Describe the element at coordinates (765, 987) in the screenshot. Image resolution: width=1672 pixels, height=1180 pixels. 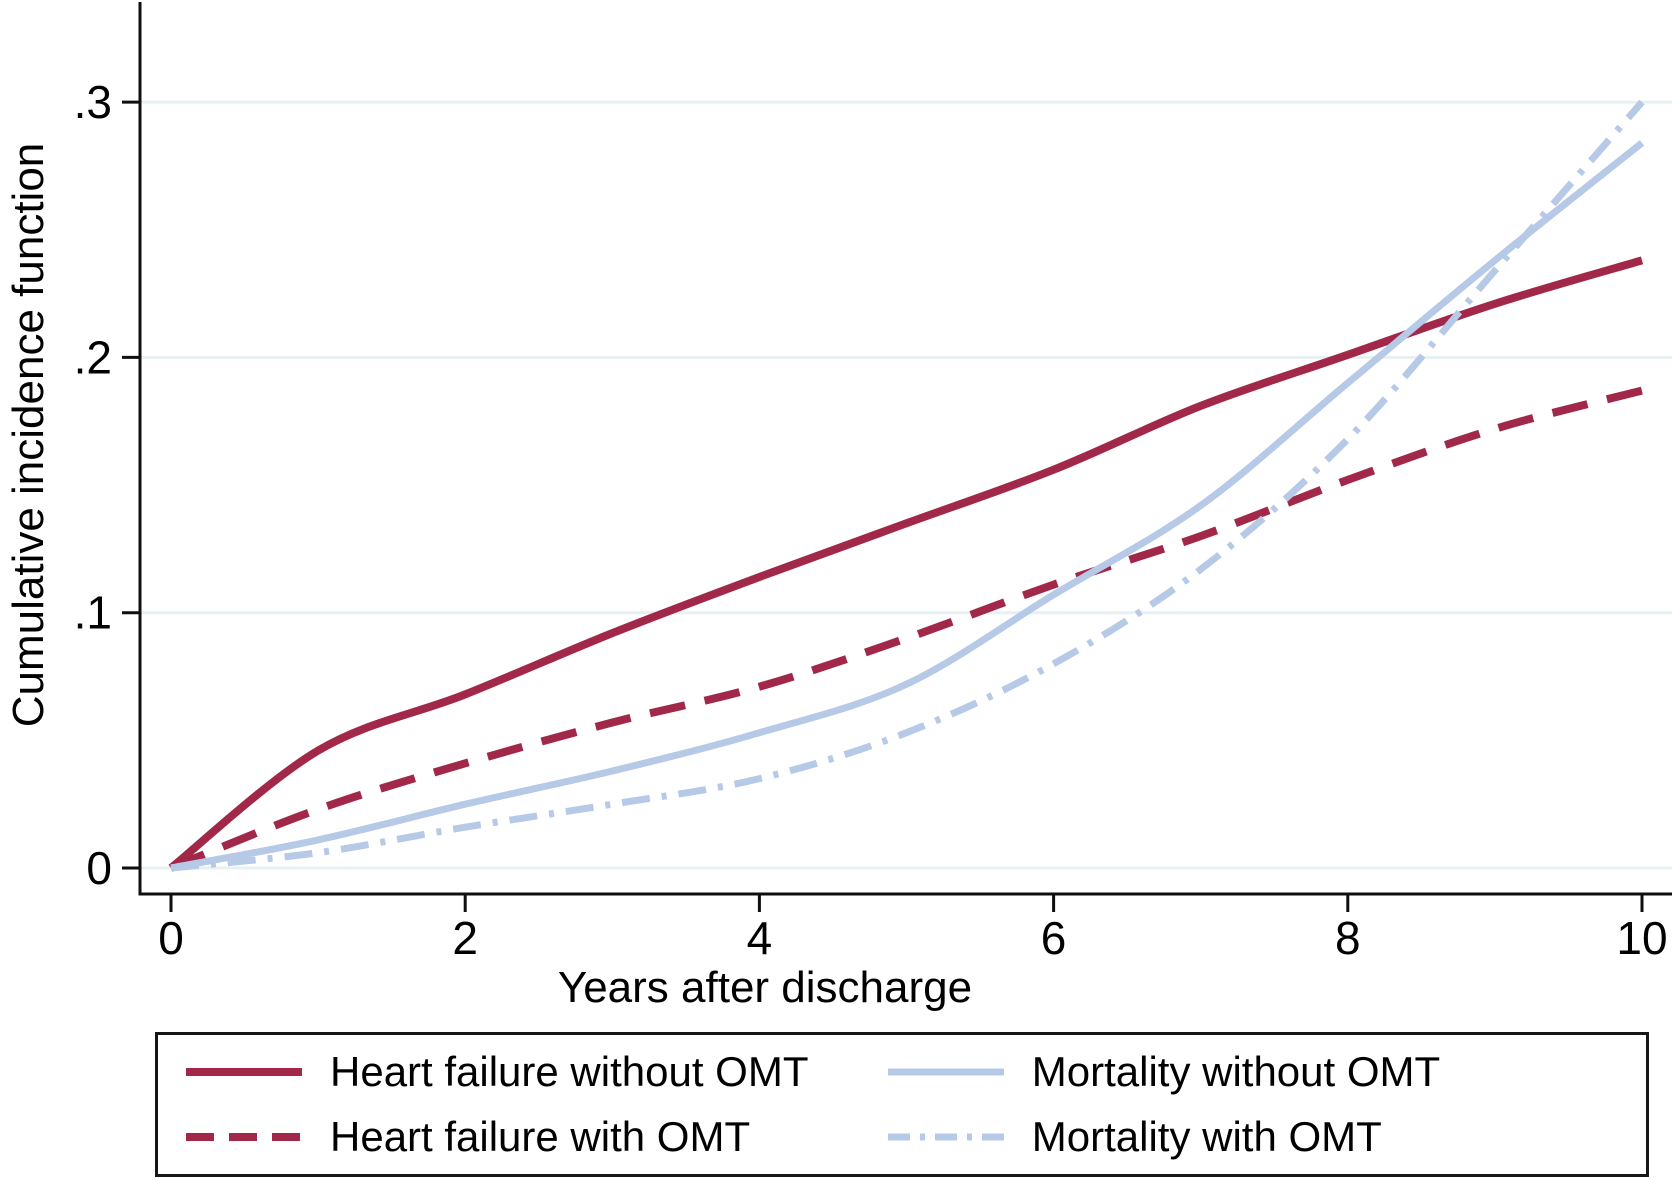
I see `x-axis-title: Years after discharge` at that location.